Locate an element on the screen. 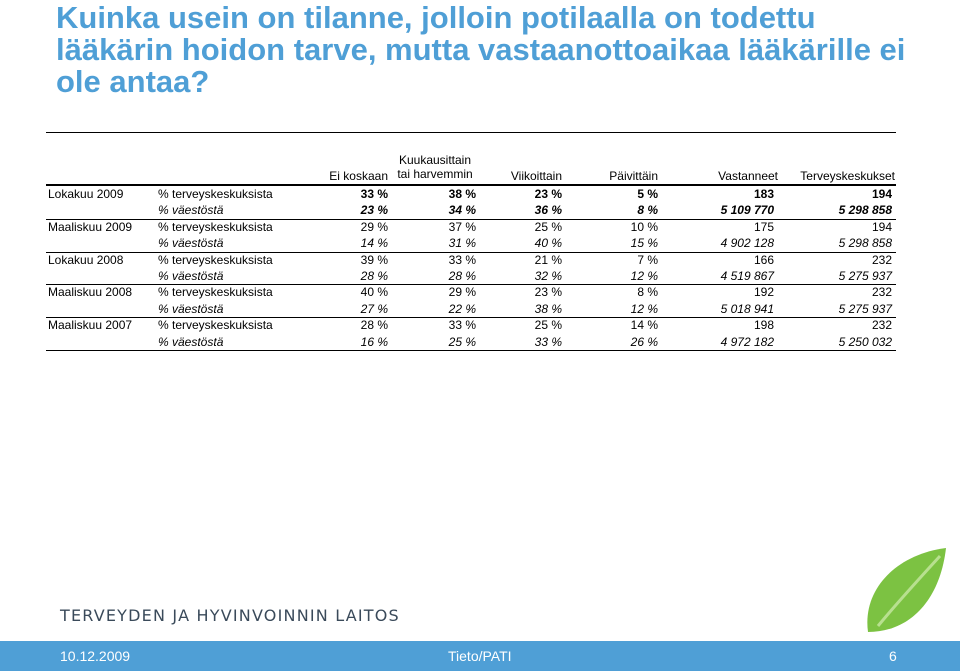  header-viikoittain: Viikoittain is located at coordinates (536, 176).